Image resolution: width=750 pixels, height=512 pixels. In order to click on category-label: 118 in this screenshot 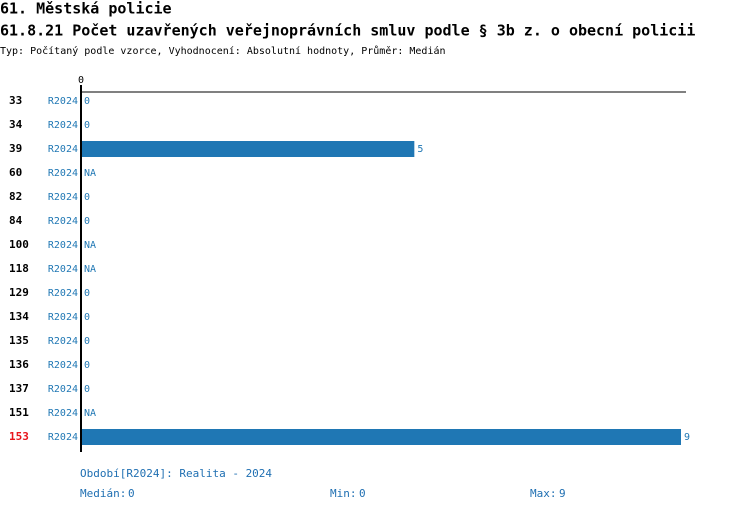, I will do `click(19, 268)`.